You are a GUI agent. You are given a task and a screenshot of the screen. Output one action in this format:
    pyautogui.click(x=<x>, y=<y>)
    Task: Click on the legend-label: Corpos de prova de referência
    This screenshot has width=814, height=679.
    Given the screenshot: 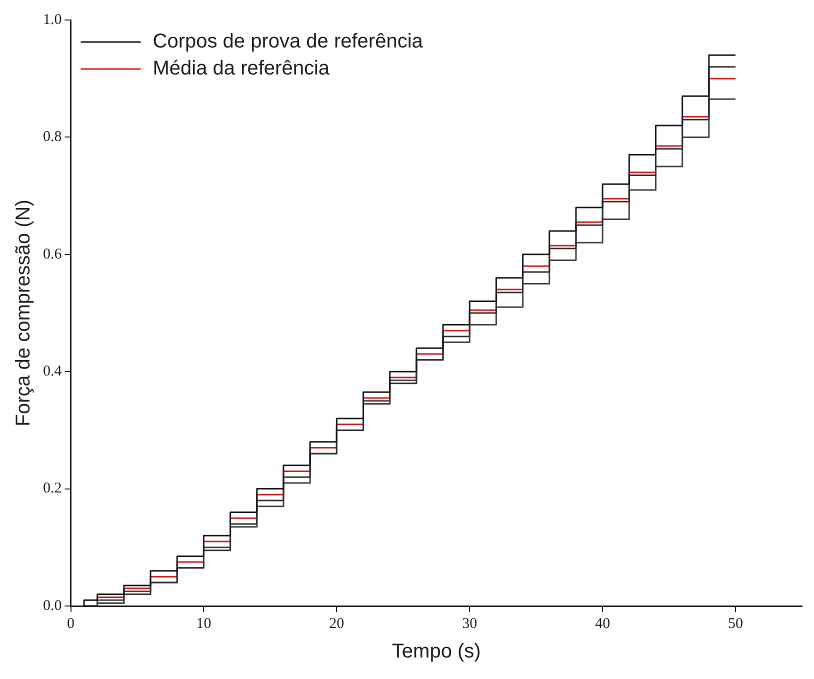 What is the action you would take?
    pyautogui.click(x=288, y=41)
    